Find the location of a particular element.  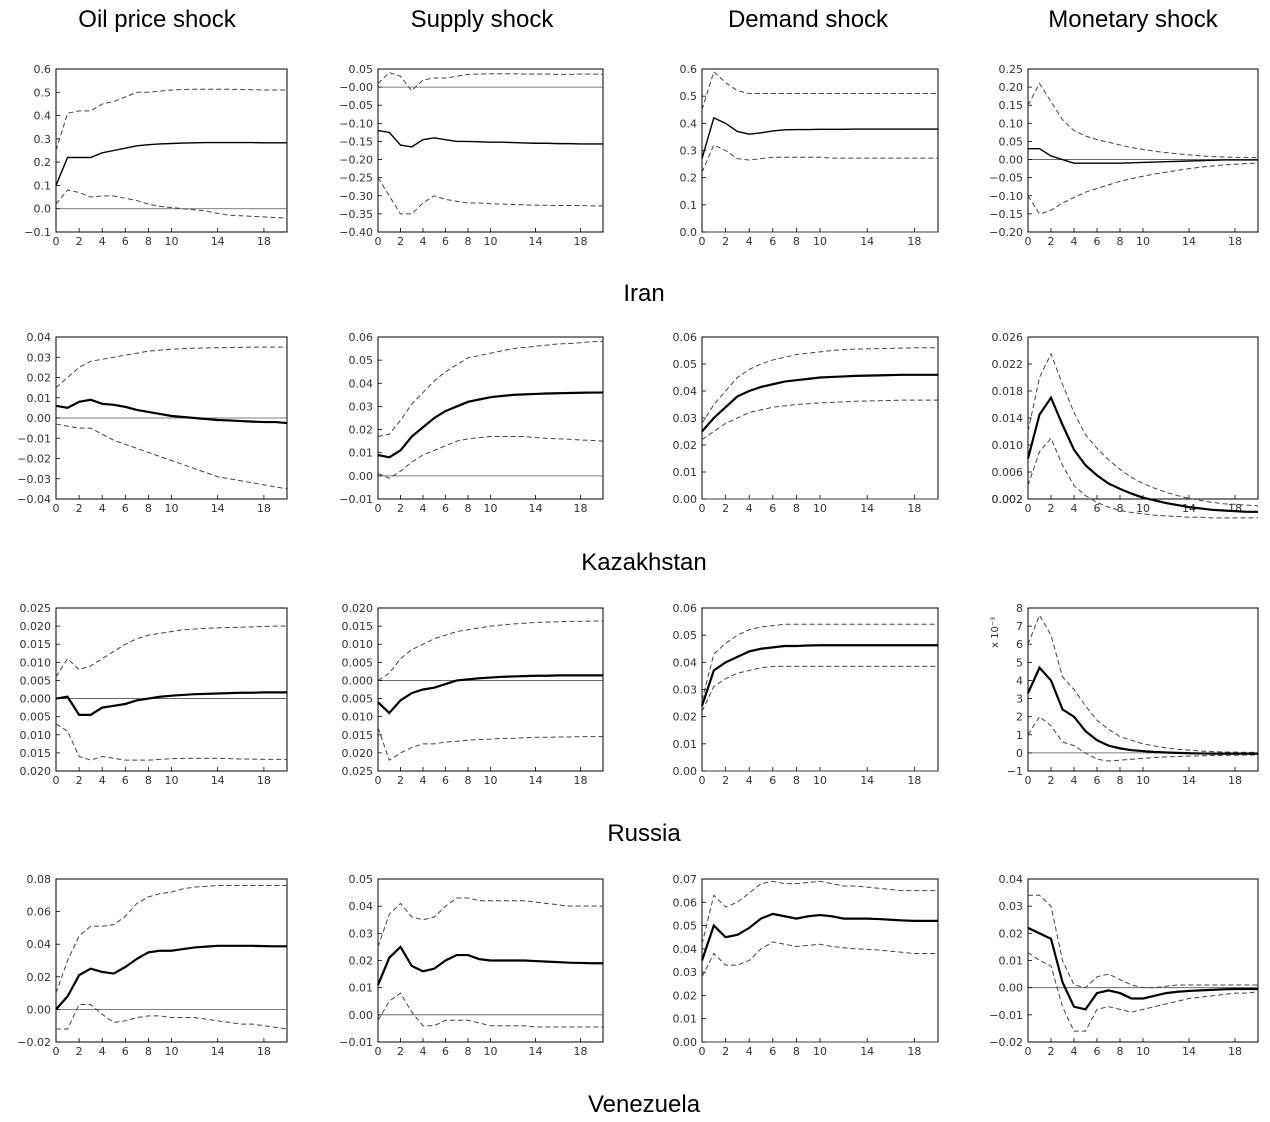

y-tick-label: 0.026 is located at coordinates (1008, 337).